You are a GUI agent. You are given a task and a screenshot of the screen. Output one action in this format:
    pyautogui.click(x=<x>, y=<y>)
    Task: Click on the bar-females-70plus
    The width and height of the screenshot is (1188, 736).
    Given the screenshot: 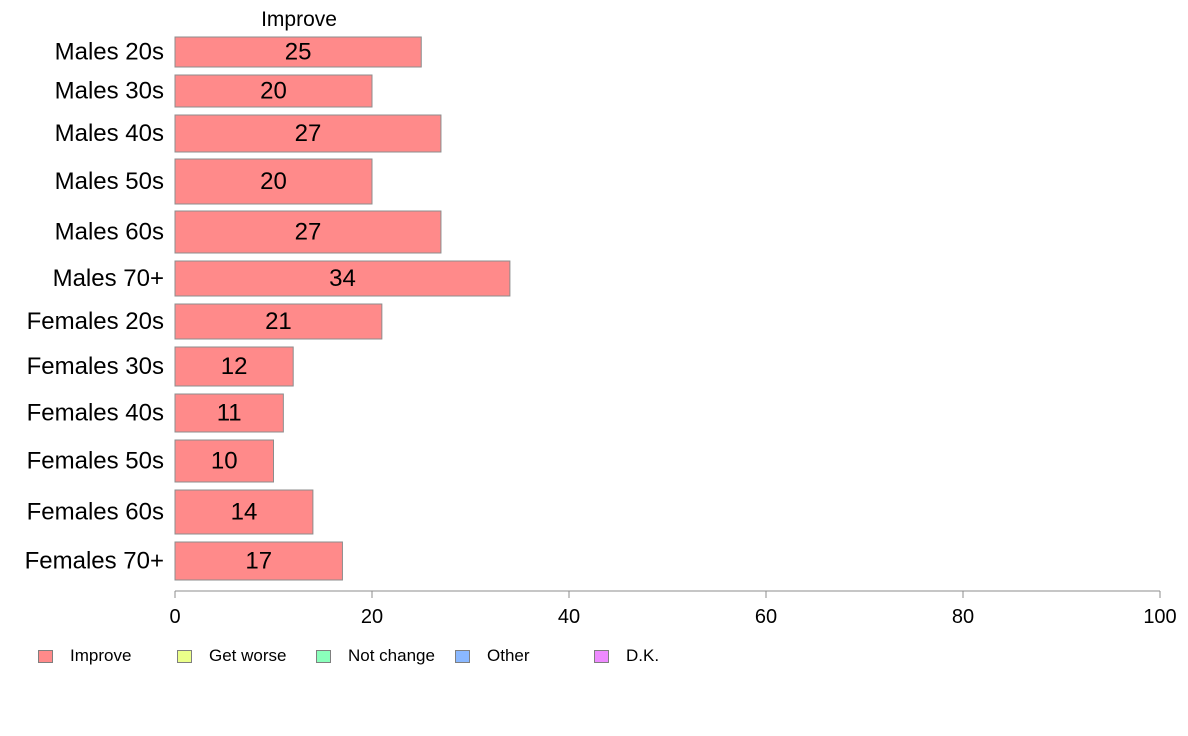 What is the action you would take?
    pyautogui.click(x=258, y=561)
    